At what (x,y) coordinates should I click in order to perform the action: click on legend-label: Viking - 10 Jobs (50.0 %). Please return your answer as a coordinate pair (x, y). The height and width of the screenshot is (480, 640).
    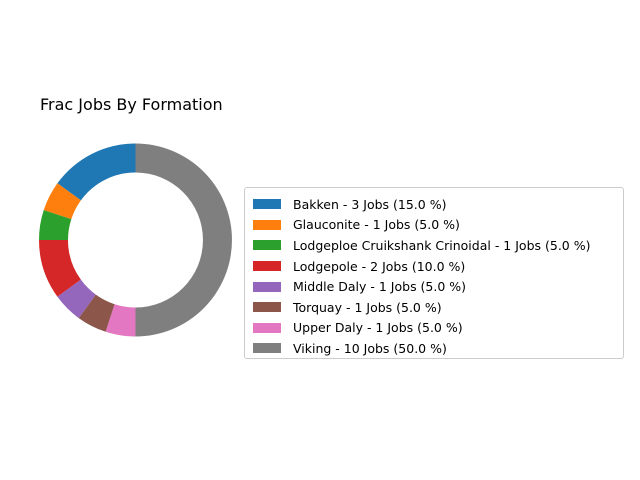
    Looking at the image, I should click on (370, 348).